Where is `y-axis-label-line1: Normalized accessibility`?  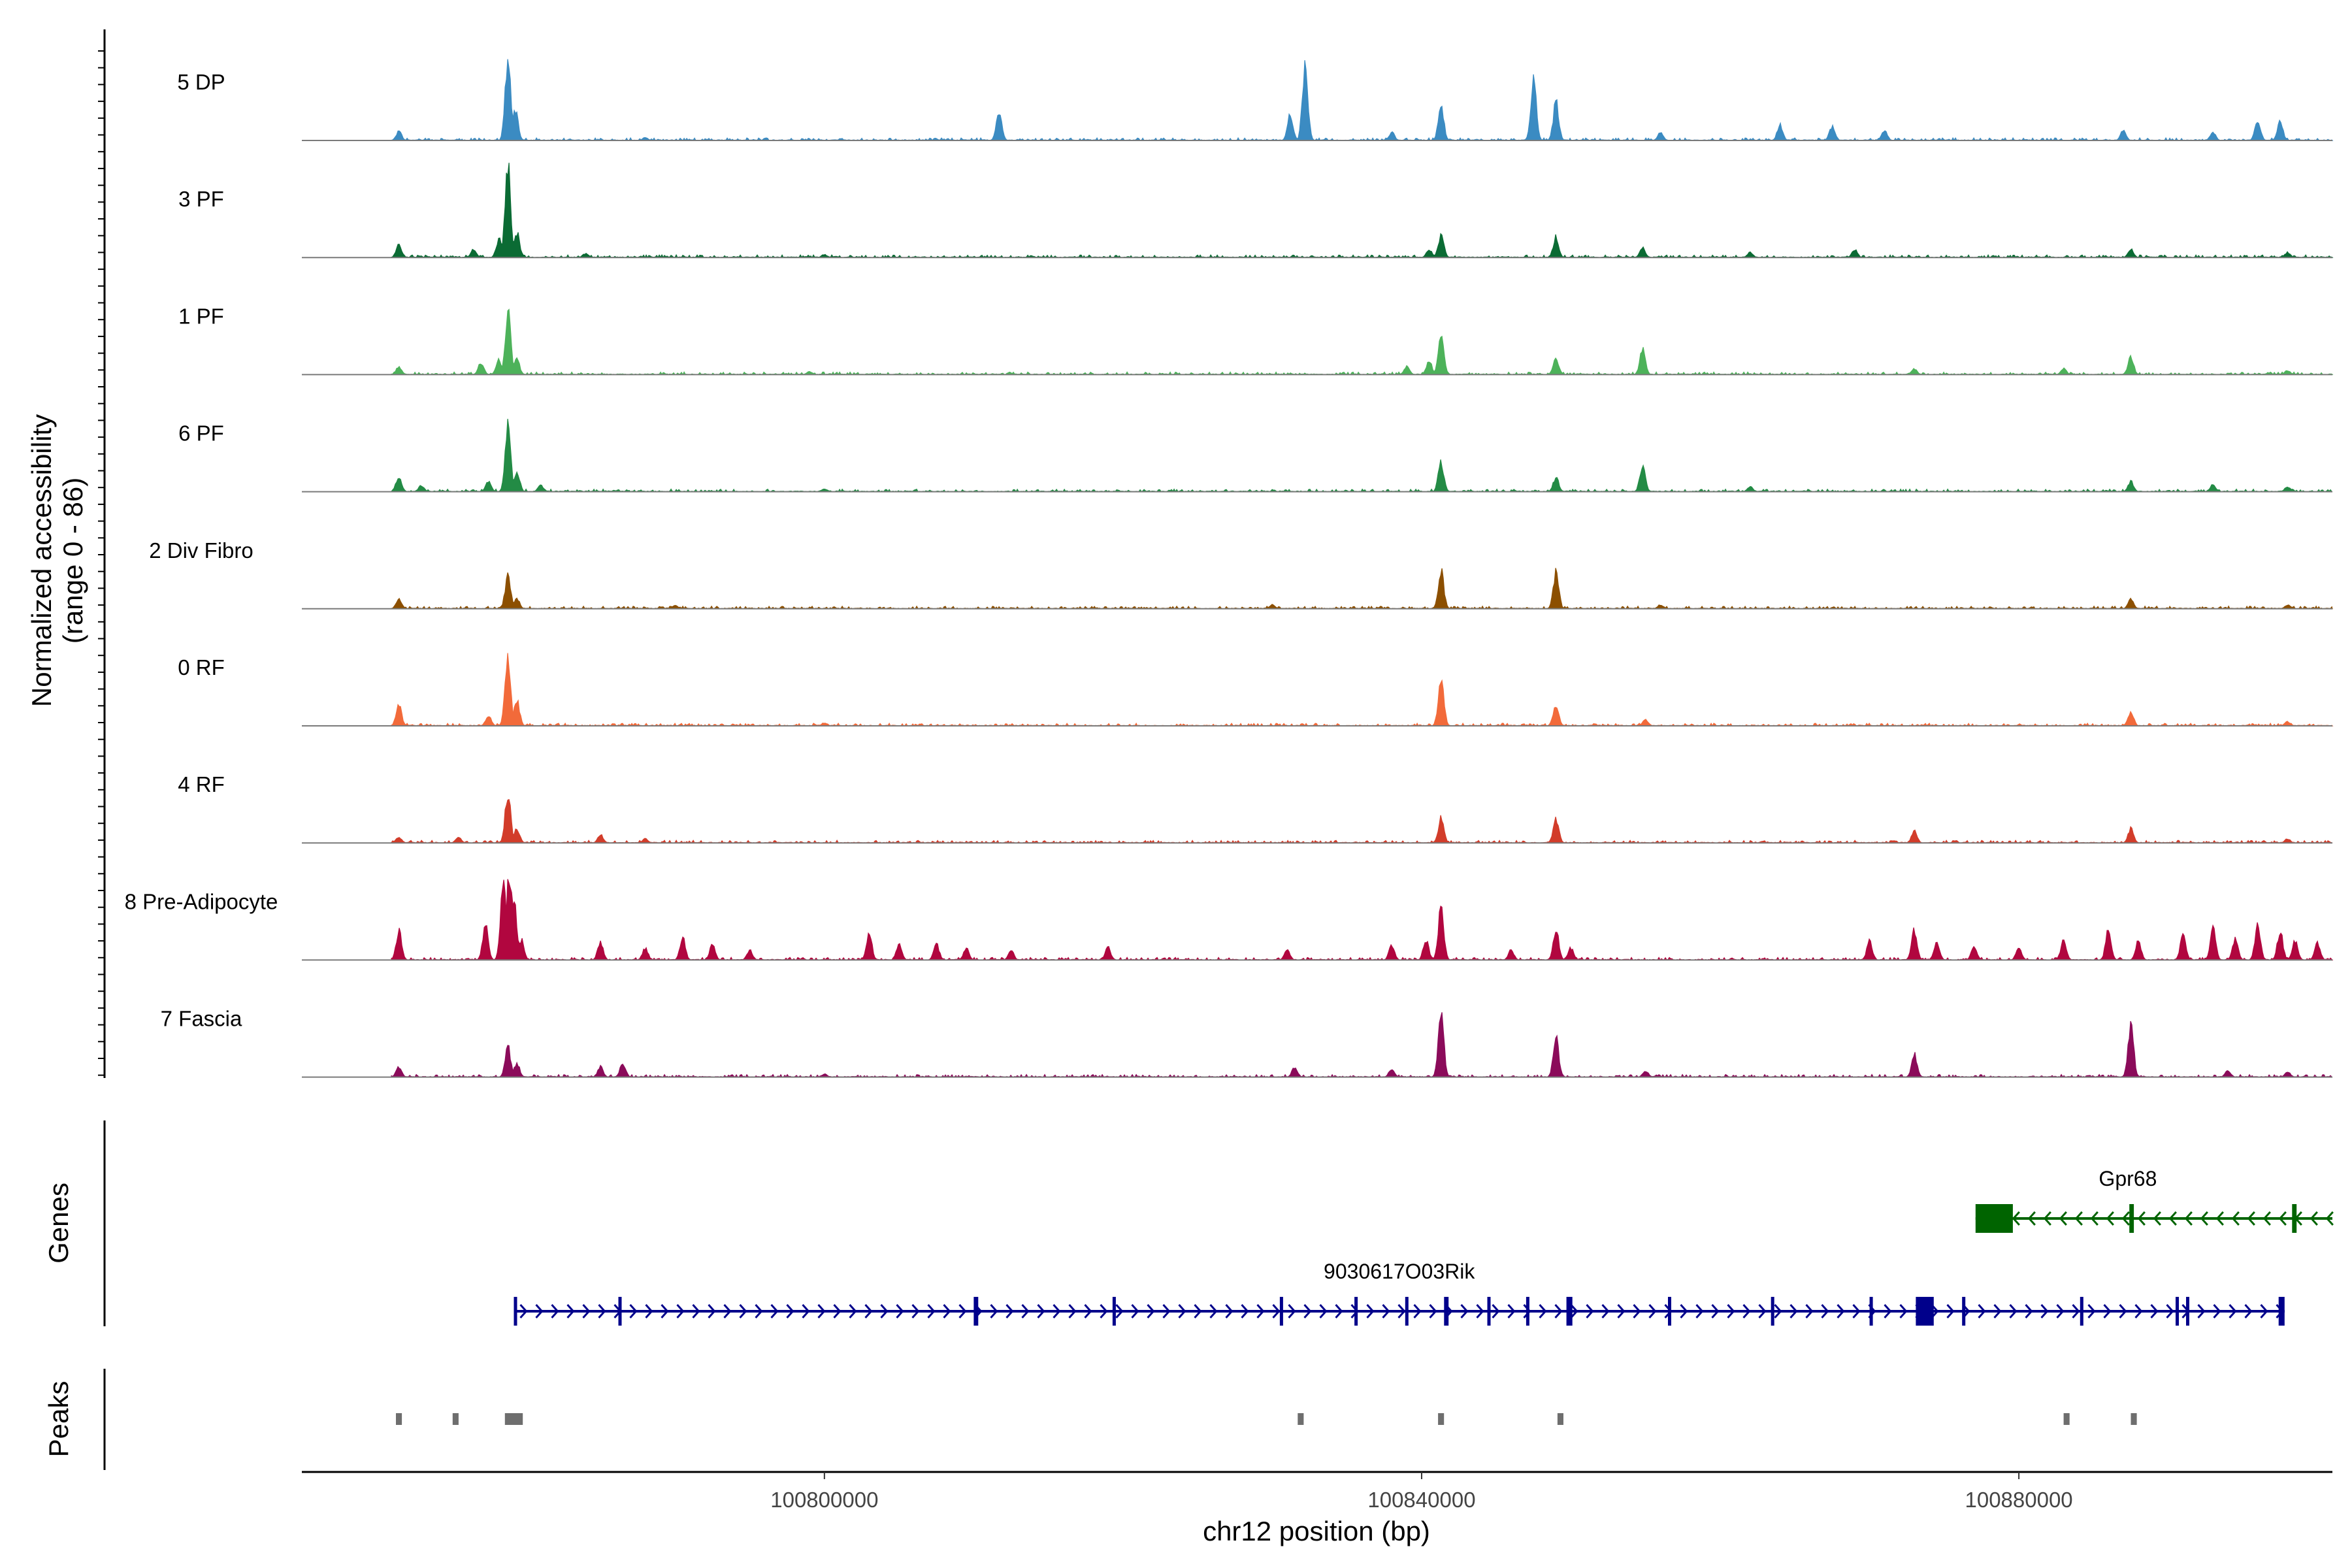 y-axis-label-line1: Normalized accessibility is located at coordinates (41, 560).